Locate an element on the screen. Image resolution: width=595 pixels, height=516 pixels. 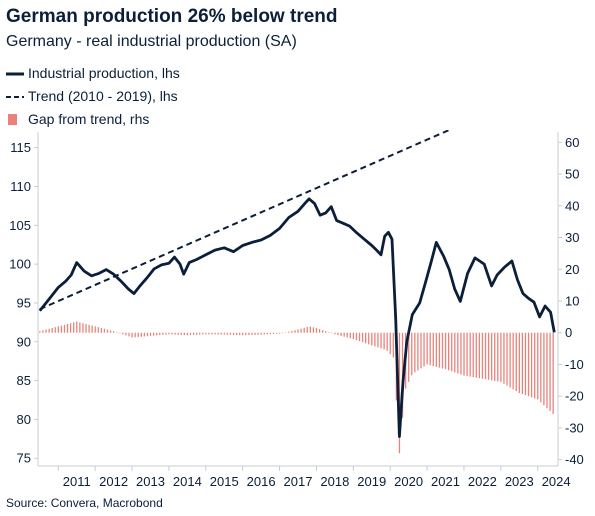
legend-label-gap: Gap from trend, rhs is located at coordinates (89, 119).